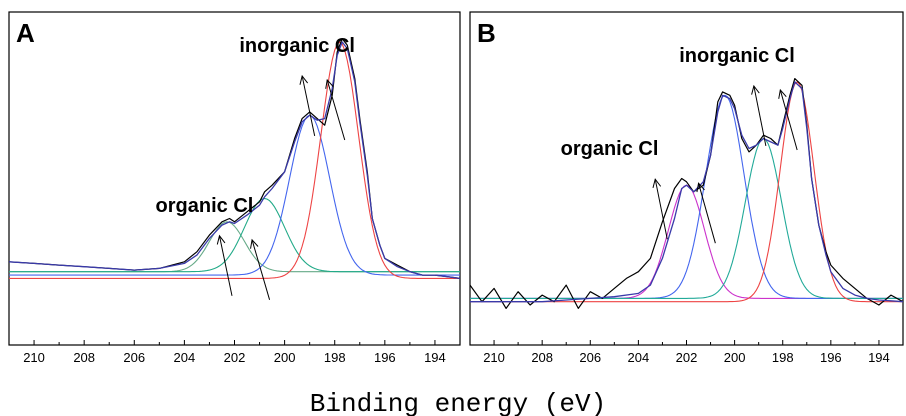 Image resolution: width=906 pixels, height=416 pixels. Describe the element at coordinates (25, 33) in the screenshot. I see `panel-a-letter: A` at that location.